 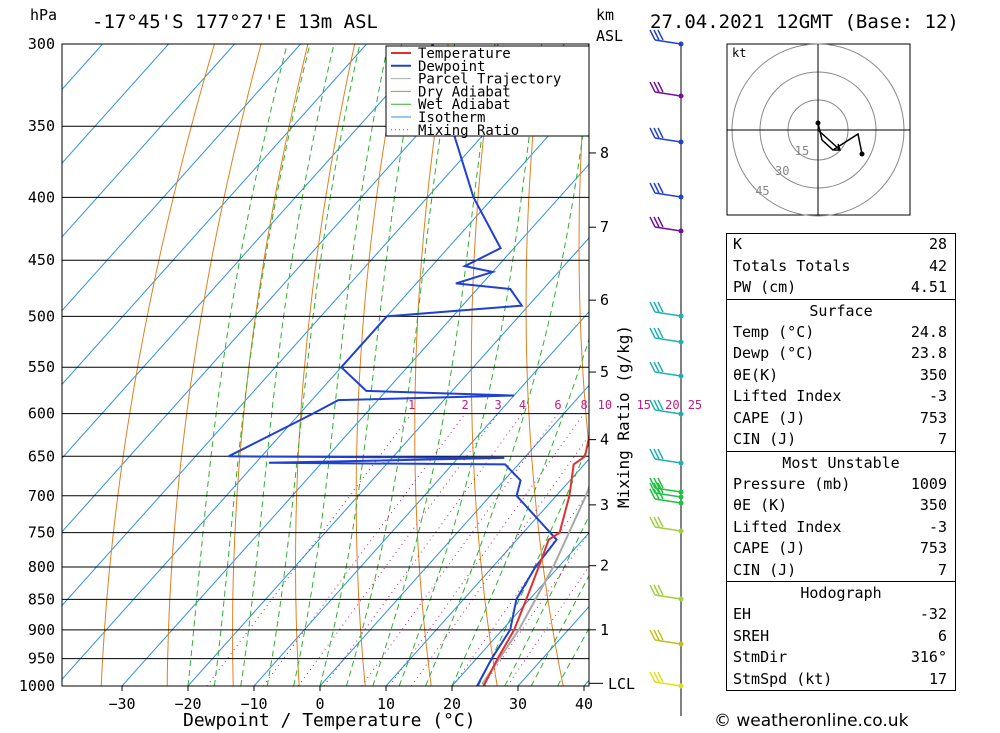 I want to click on pressure-unit: hPa, so click(x=43, y=15).